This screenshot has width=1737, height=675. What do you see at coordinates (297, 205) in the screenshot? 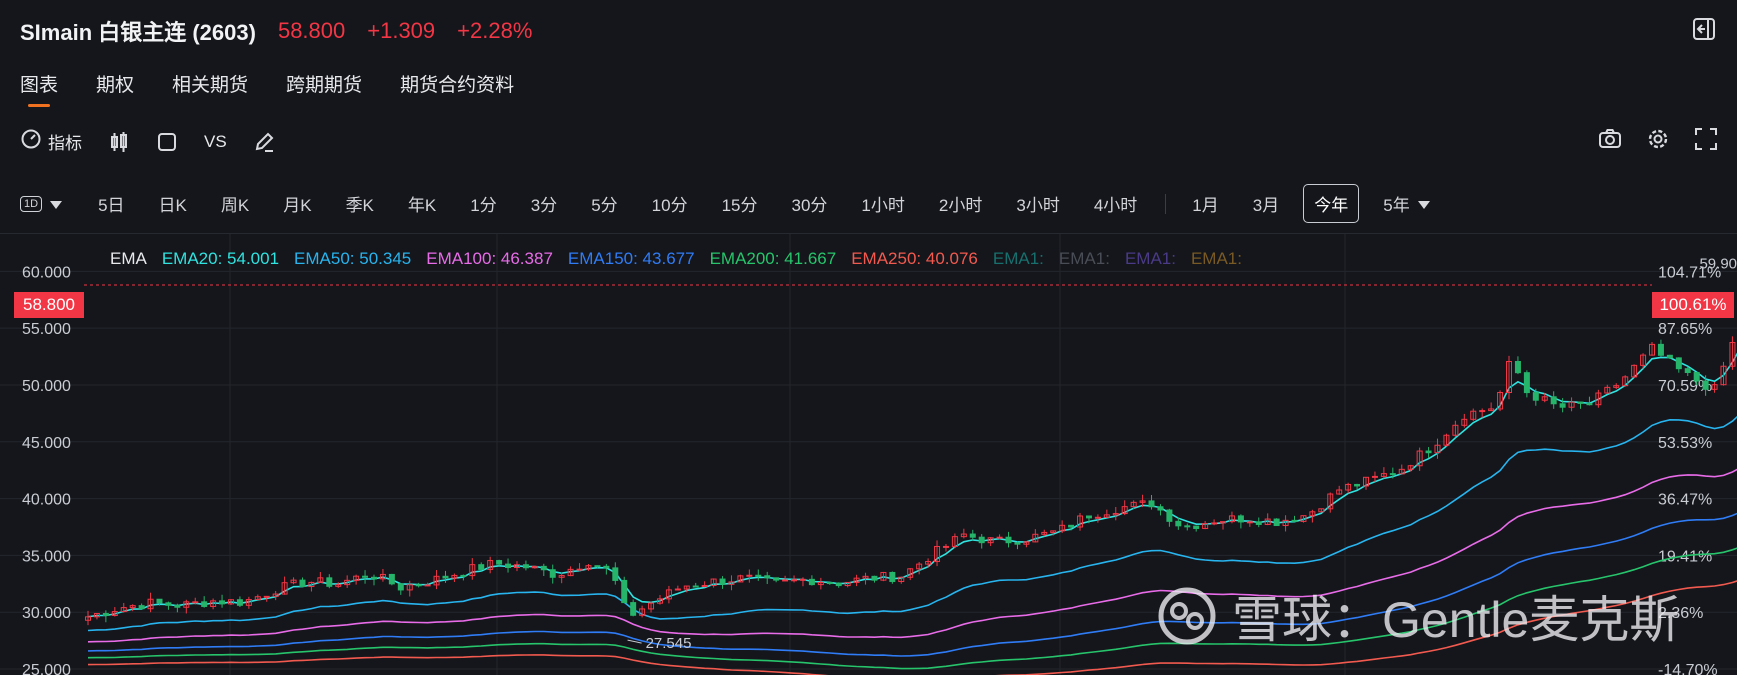
I see `range-monthly: 月K` at bounding box center [297, 205].